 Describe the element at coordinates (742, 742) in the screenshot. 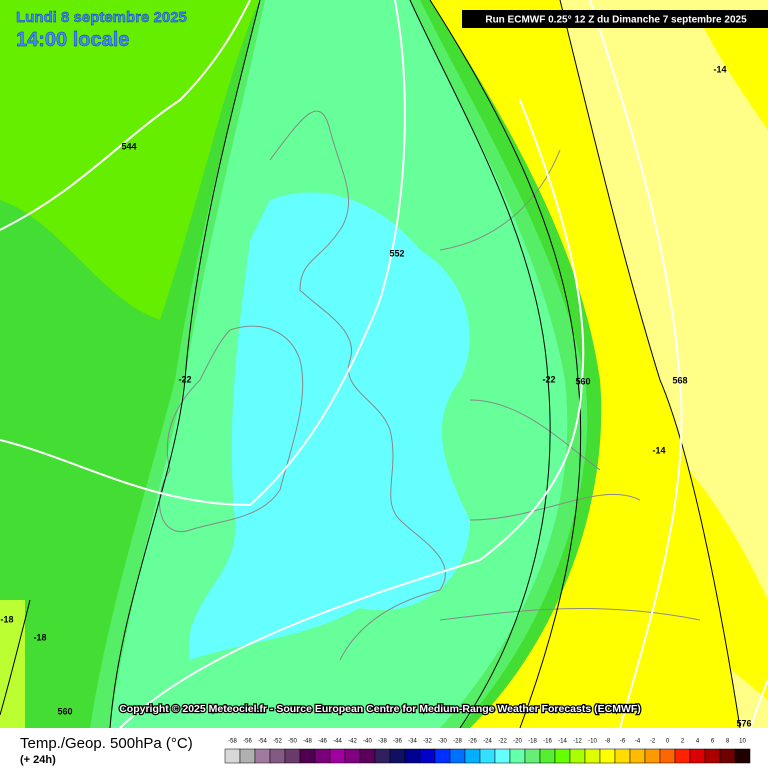

I see `legend-label: 10` at that location.